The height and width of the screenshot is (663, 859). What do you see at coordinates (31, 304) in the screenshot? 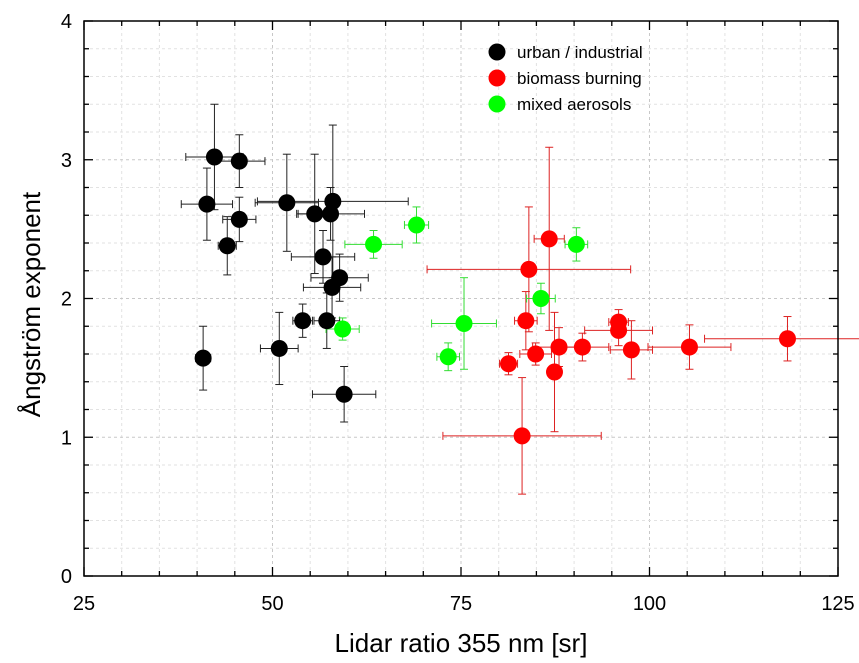
I see `y-axis-title: Ångström exponent` at bounding box center [31, 304].